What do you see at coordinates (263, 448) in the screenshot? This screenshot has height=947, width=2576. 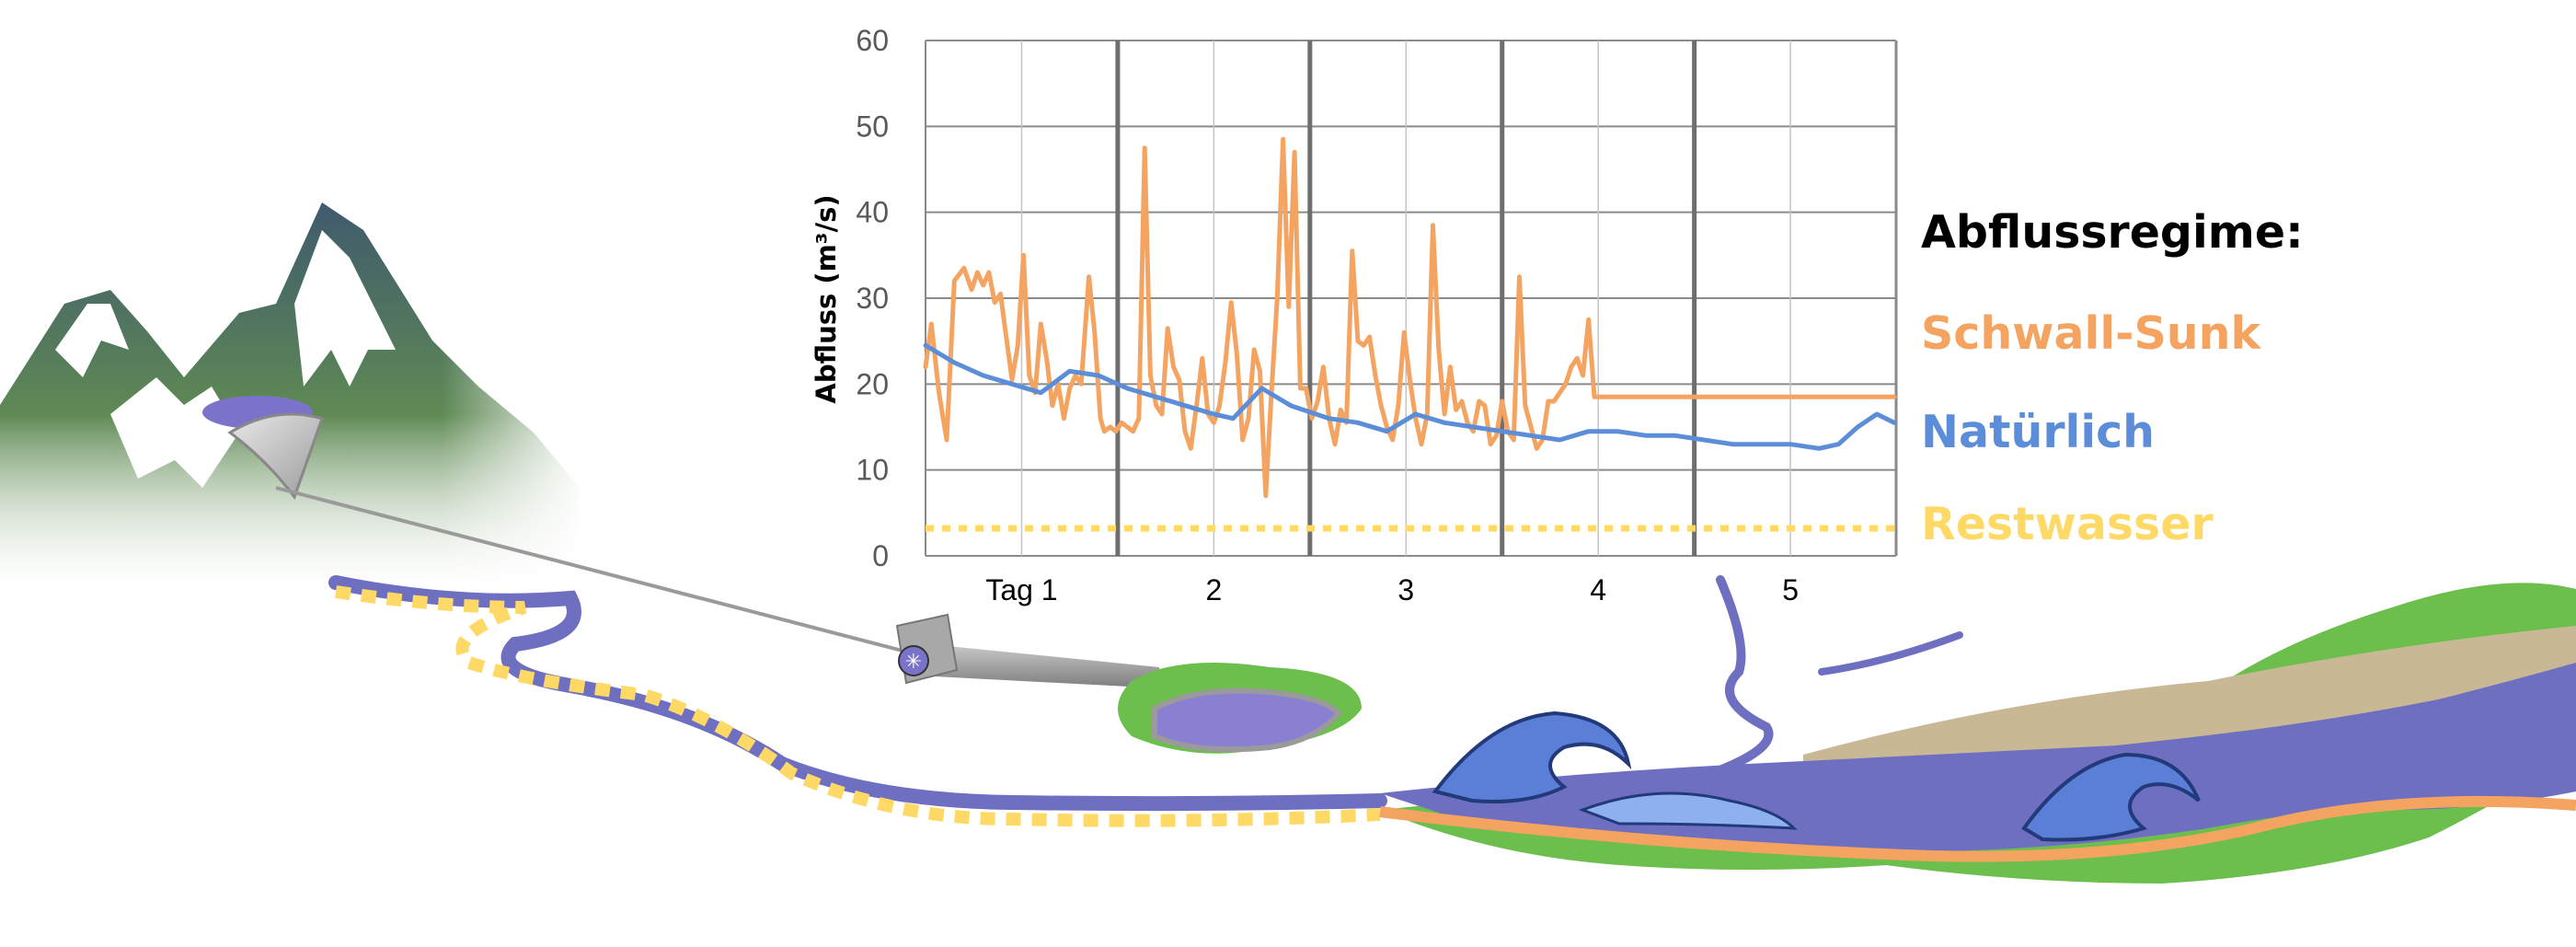 I see `dam-icon` at bounding box center [263, 448].